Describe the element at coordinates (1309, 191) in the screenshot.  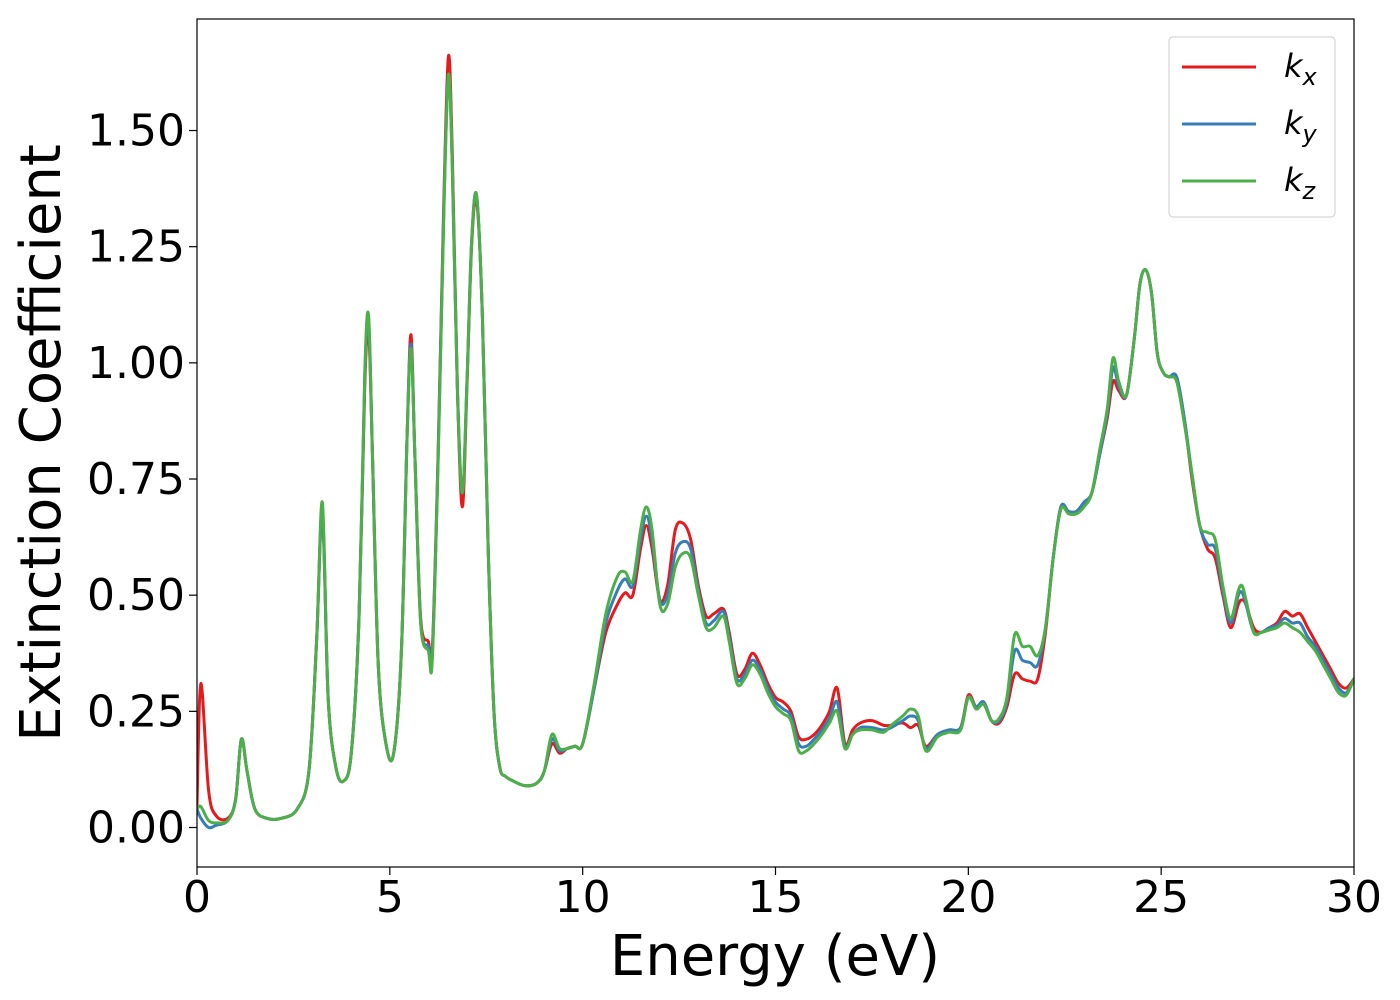
I see `legend-label-subscript: z` at that location.